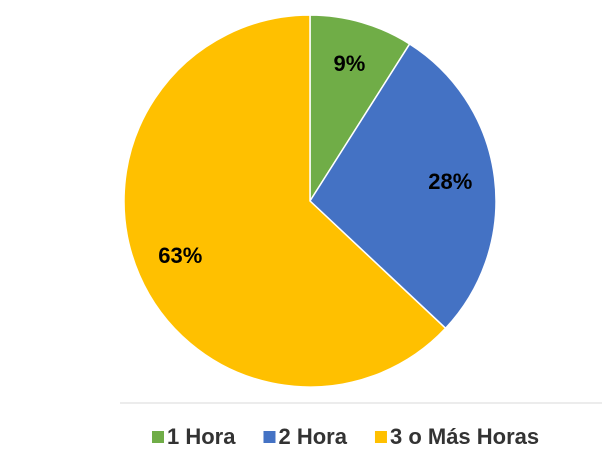 The height and width of the screenshot is (459, 602). Describe the element at coordinates (464, 436) in the screenshot. I see `legend-label: 3 o Más Horas` at that location.